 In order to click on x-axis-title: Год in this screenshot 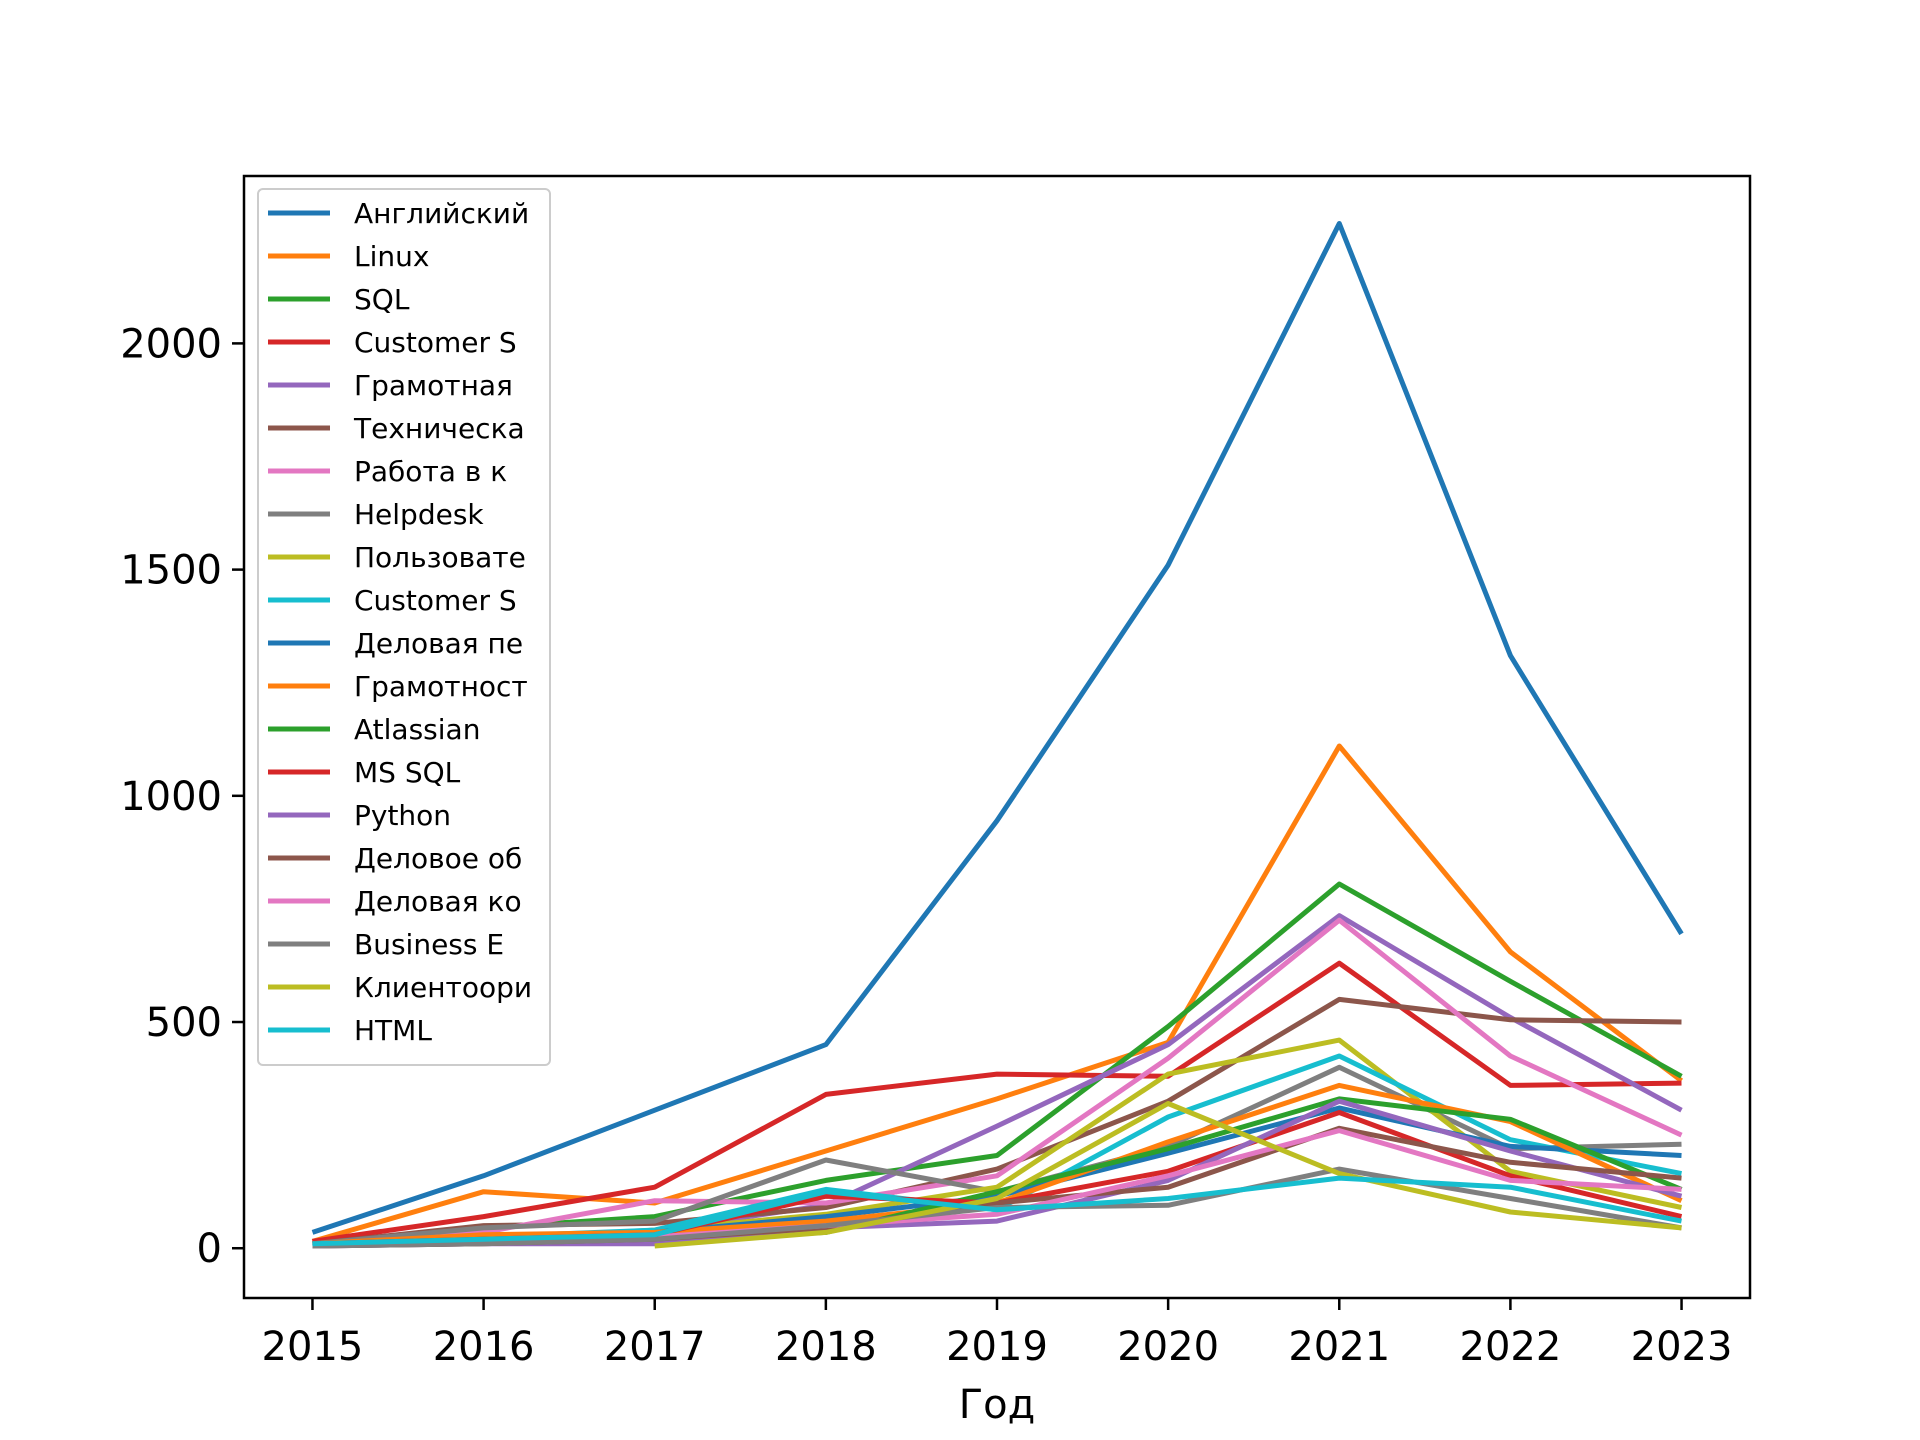, I will do `click(997, 1405)`.